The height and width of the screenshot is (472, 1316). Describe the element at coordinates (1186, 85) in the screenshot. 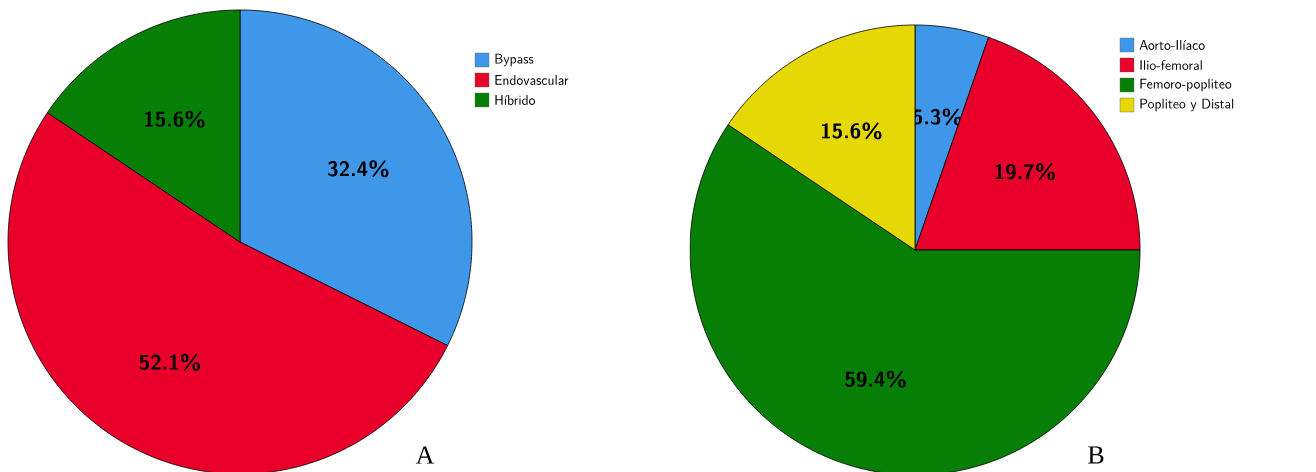

I see `legend-label: Femoro-popliteo` at that location.